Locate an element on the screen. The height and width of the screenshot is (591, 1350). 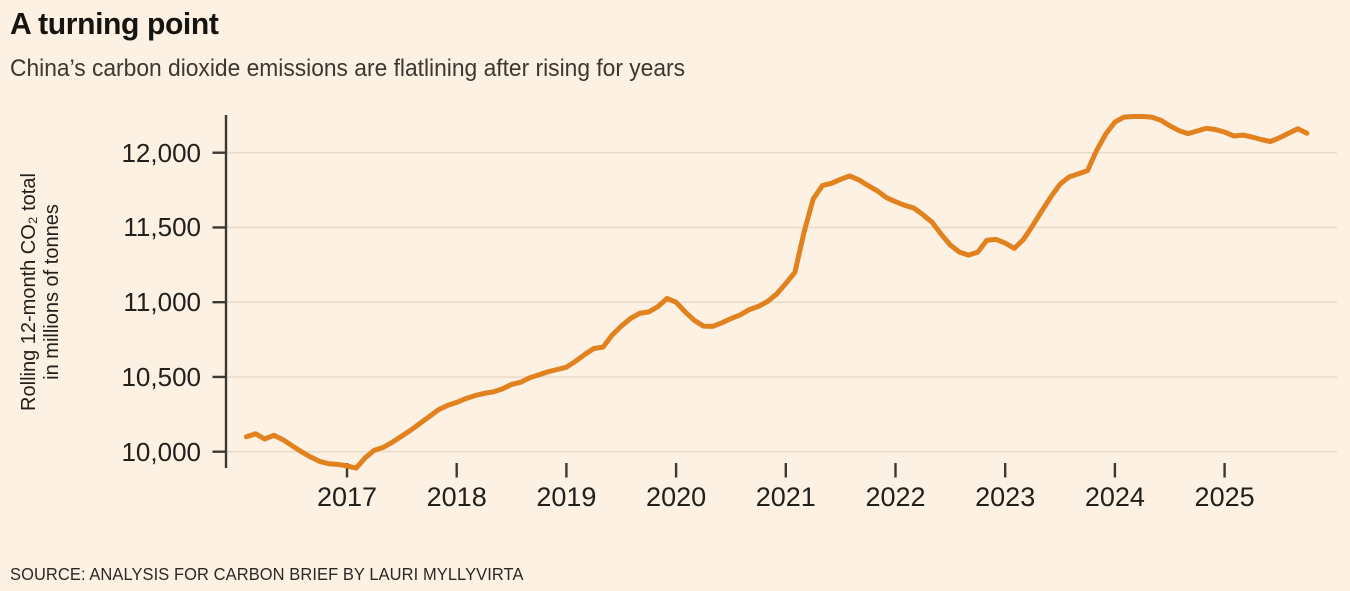
x-tick-label: 2017 is located at coordinates (347, 497).